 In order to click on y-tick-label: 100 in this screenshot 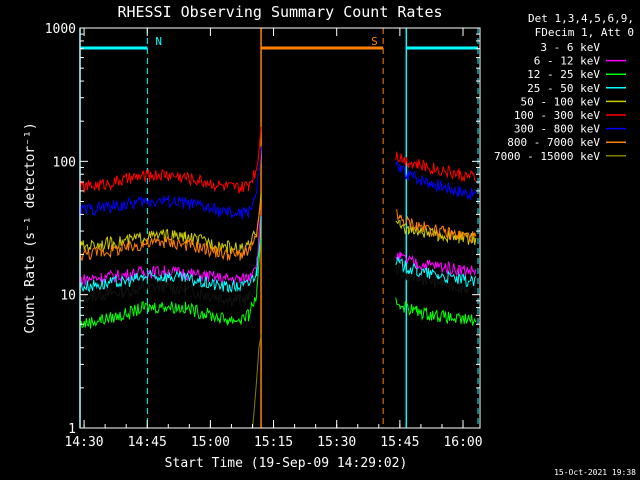, I will do `click(64, 162)`.